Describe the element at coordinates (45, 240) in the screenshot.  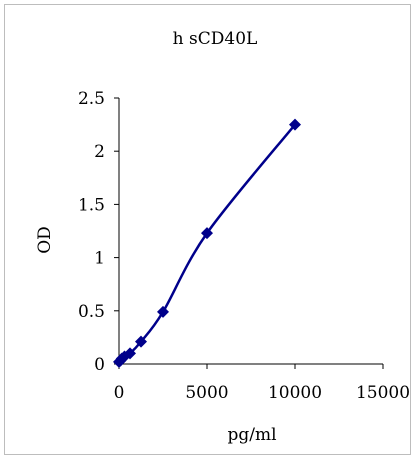
I see `y-axis-label: OD` at that location.